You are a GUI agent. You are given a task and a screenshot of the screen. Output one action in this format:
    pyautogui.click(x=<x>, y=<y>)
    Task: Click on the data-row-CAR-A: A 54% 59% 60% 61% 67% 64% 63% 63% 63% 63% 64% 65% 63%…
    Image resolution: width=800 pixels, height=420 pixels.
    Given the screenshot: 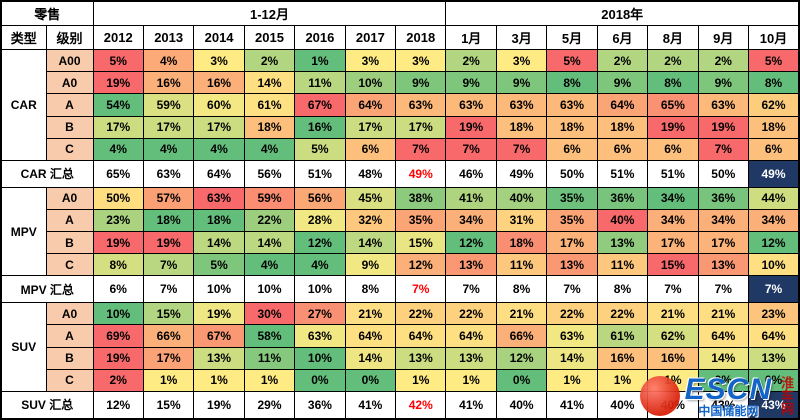 What is the action you would take?
    pyautogui.click(x=400, y=105)
    